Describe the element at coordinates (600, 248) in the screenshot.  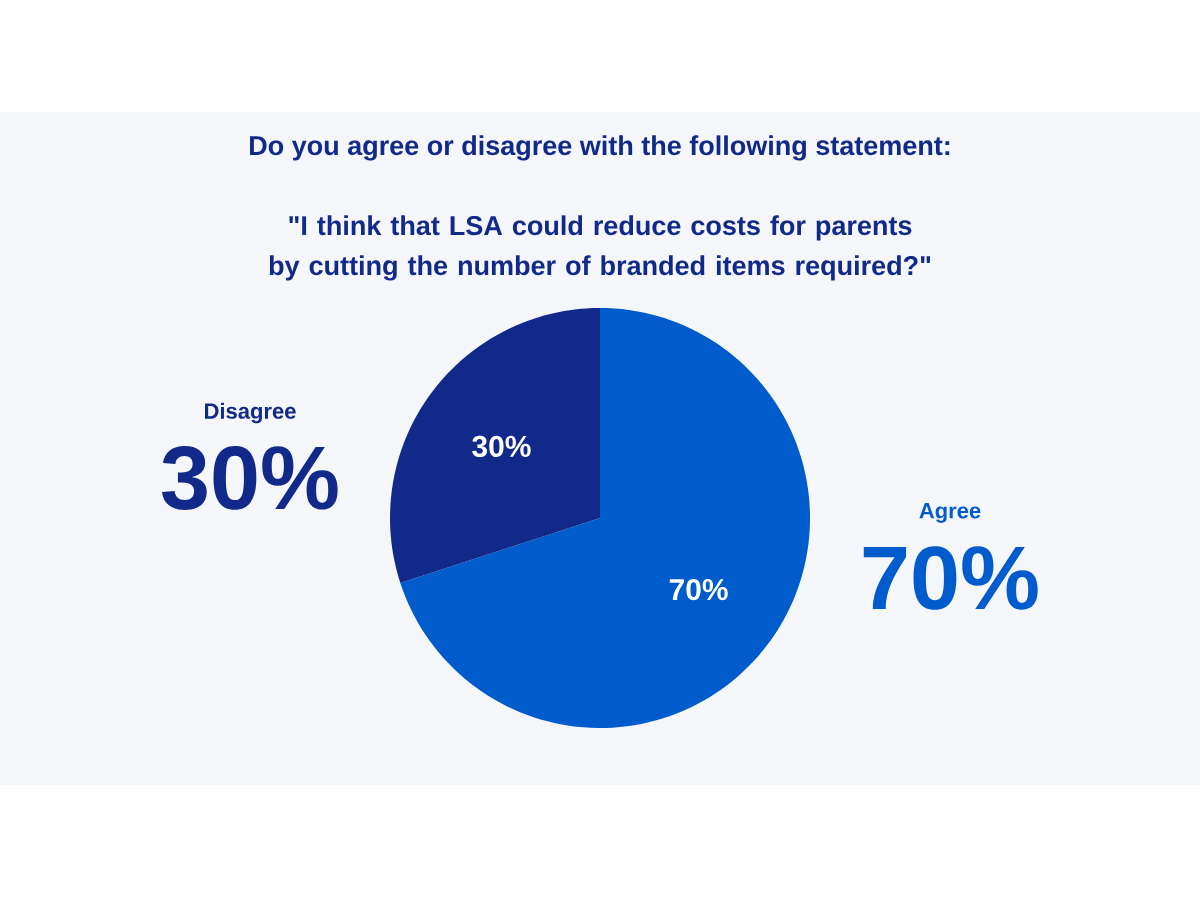
I see `chart-subtitle: "I think that LSA could reduce costs for parents by cutting the number of branded items required?"` at that location.